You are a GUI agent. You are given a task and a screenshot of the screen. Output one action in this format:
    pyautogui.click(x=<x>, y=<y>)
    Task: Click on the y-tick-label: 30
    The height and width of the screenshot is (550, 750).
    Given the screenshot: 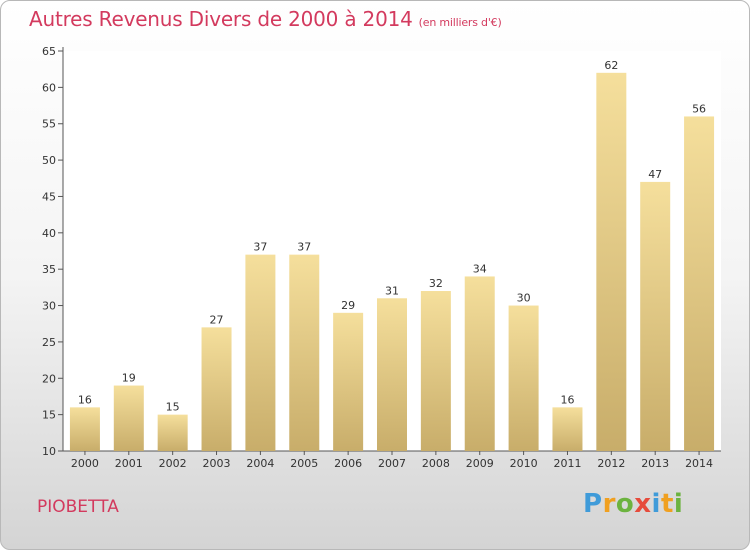 What is the action you would take?
    pyautogui.click(x=49, y=306)
    